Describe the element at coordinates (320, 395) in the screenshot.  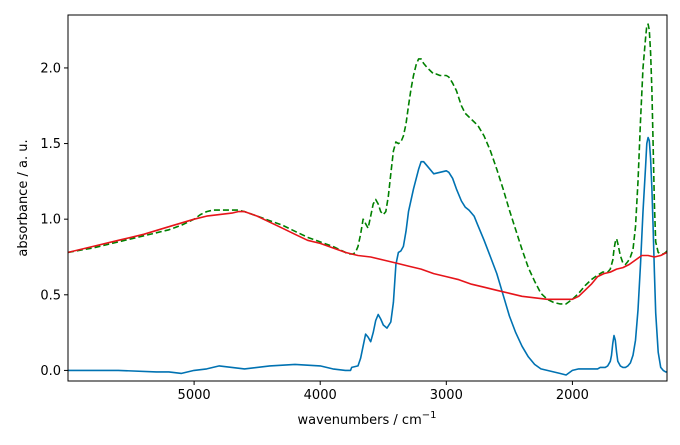
I see `x-tick-label: 4000` at that location.